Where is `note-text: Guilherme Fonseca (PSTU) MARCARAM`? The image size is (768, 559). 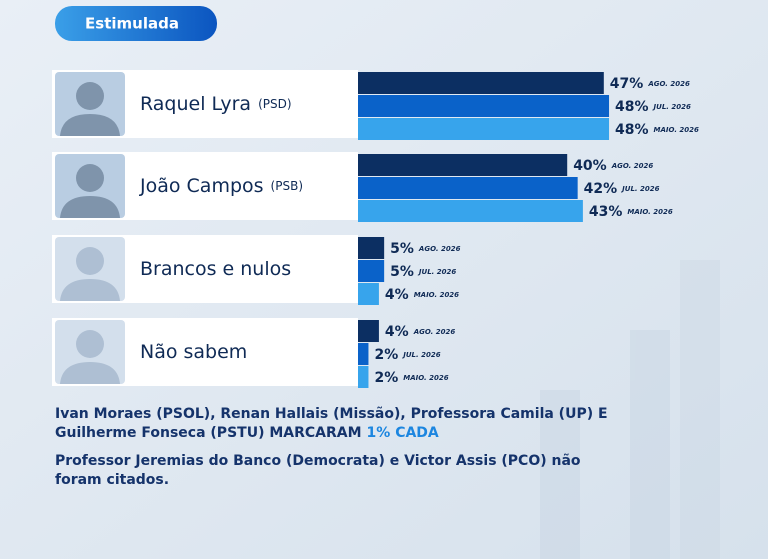 note-text: Guilherme Fonseca (PSTU) MARCARAM is located at coordinates (208, 433).